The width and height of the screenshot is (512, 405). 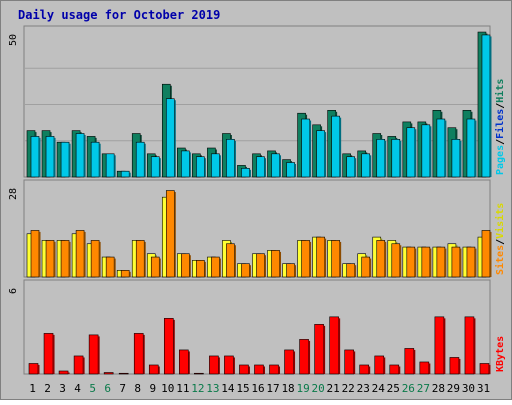 What do you see at coordinates (500, 91) in the screenshot?
I see `legend-item-hits: Hits` at bounding box center [500, 91].